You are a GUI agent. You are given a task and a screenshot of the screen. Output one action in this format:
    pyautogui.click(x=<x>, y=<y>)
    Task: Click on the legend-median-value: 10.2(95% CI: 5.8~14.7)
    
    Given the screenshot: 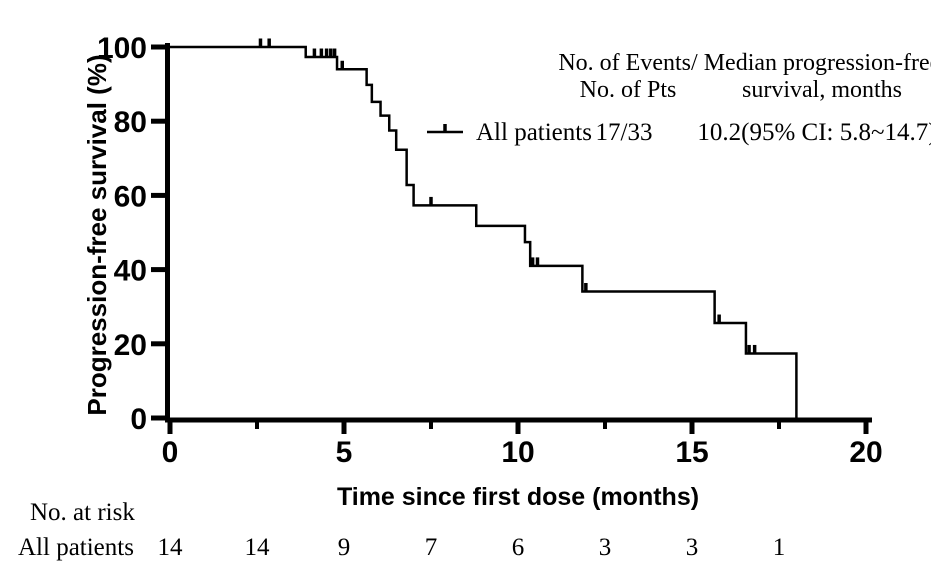 What is the action you would take?
    pyautogui.click(x=814, y=132)
    